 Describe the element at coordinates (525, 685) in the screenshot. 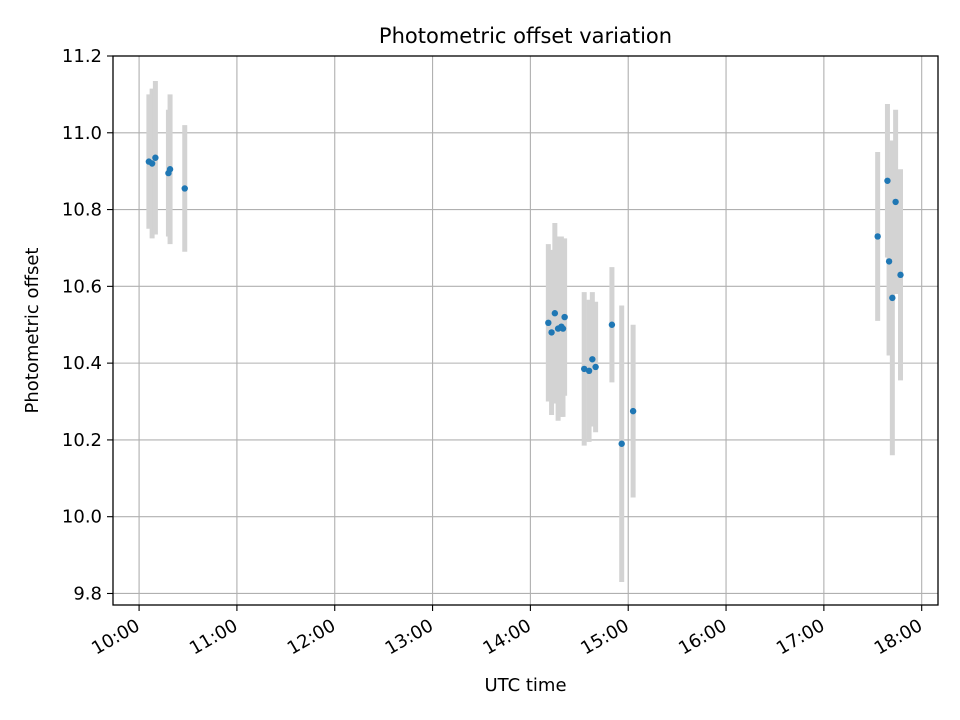

I see `x-axis-label: UTC time` at that location.